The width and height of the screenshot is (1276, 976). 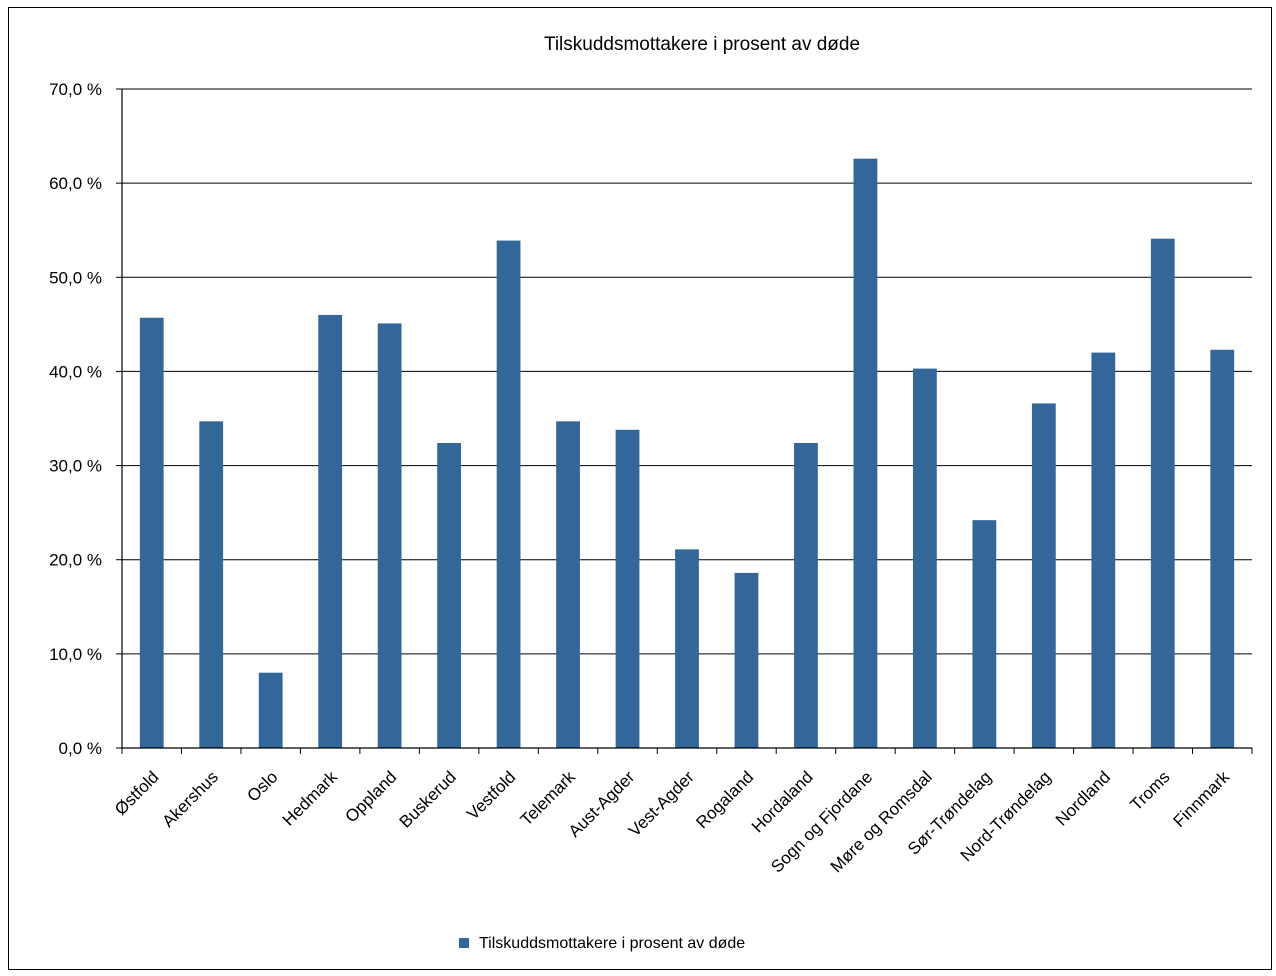 What do you see at coordinates (661, 803) in the screenshot?
I see `x-tick-label: Vest-Agder` at bounding box center [661, 803].